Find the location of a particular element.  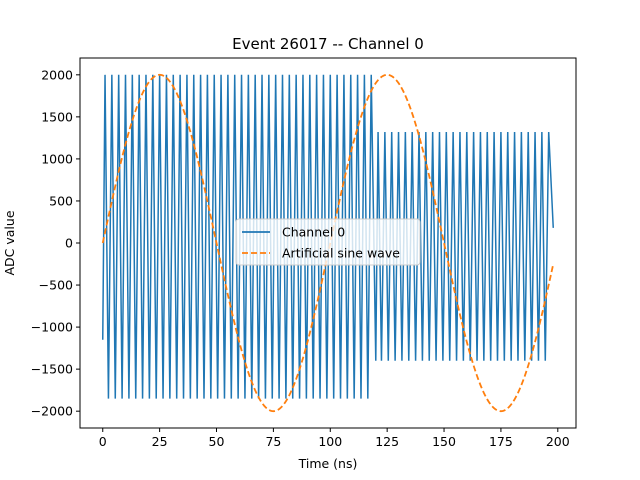

x-tick-label: 50 is located at coordinates (217, 441).